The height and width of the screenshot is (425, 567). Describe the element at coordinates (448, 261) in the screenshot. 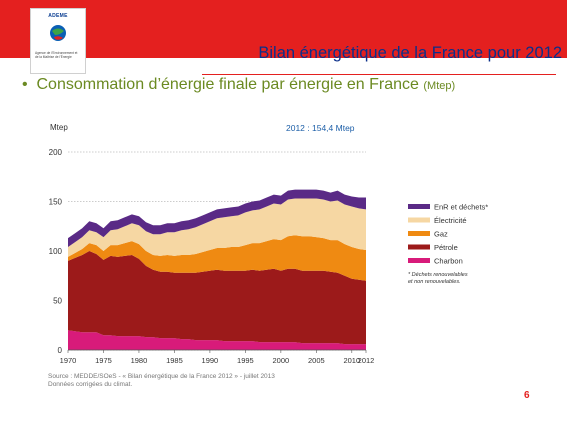

I see `legend-label: Charbon` at that location.